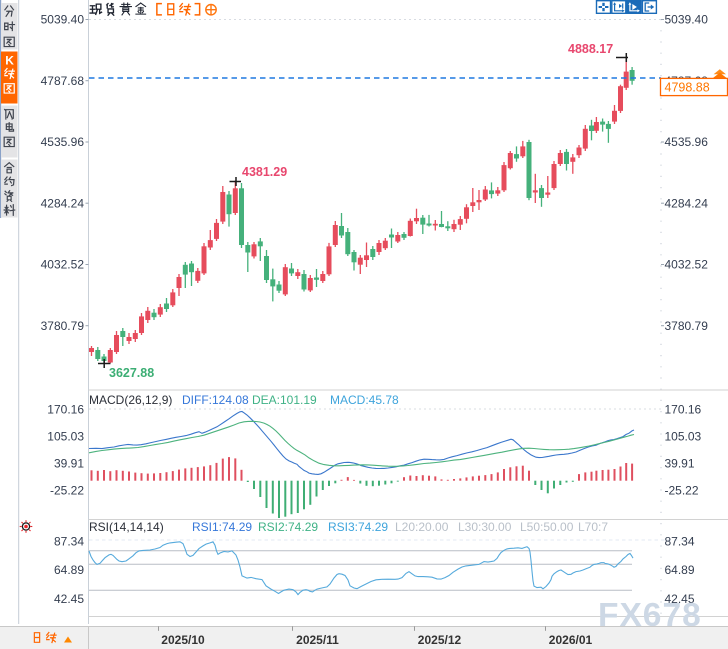 This screenshot has height=649, width=728. What do you see at coordinates (63, 81) in the screenshot?
I see `svg-text: 4787.68` at bounding box center [63, 81].